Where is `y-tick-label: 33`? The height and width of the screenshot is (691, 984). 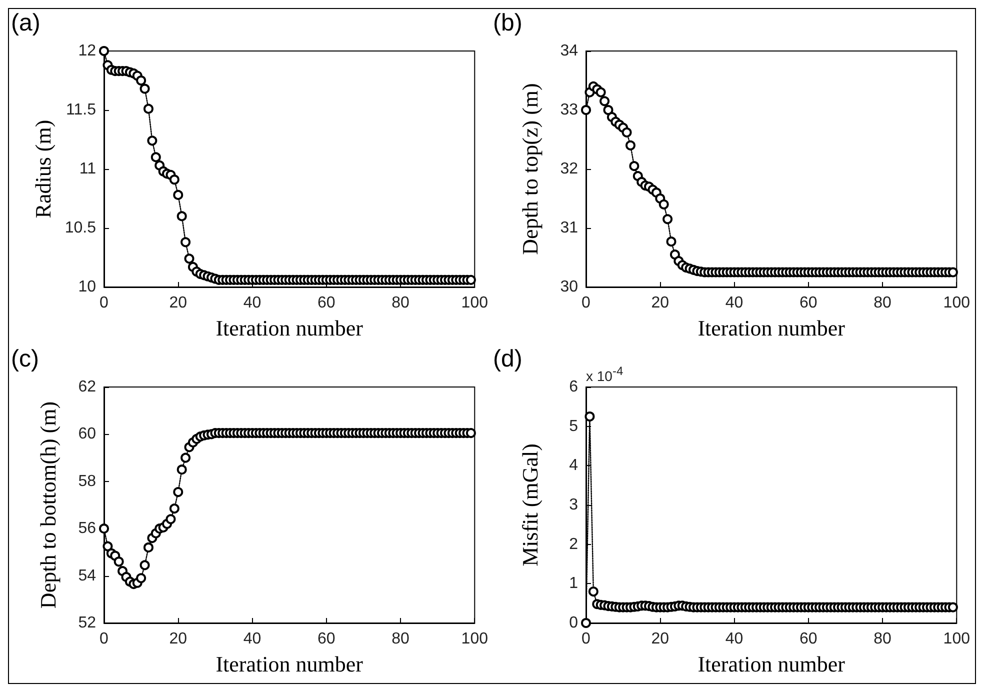
y-tick-label: 33 is located at coordinates (569, 110).